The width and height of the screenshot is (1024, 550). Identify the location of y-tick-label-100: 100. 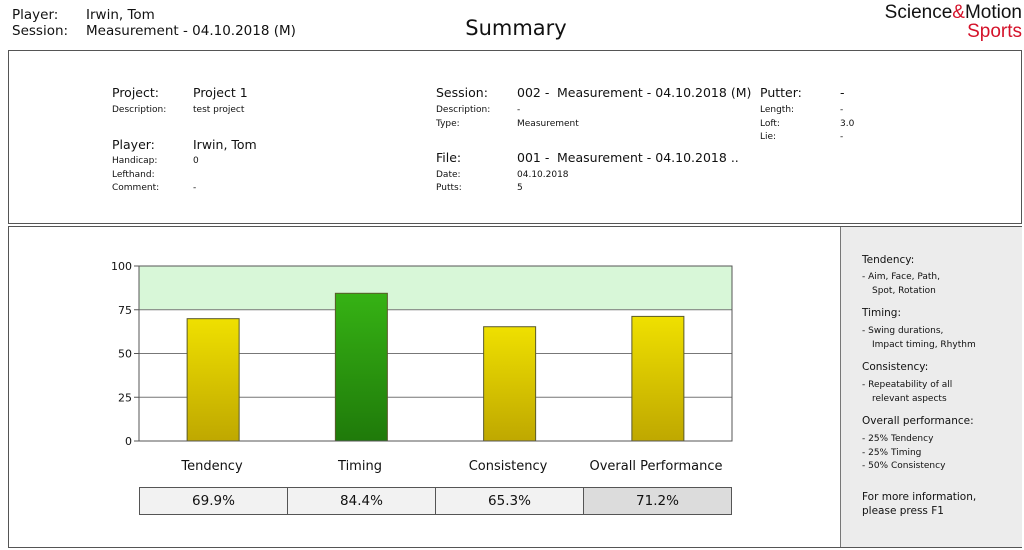
(121, 266).